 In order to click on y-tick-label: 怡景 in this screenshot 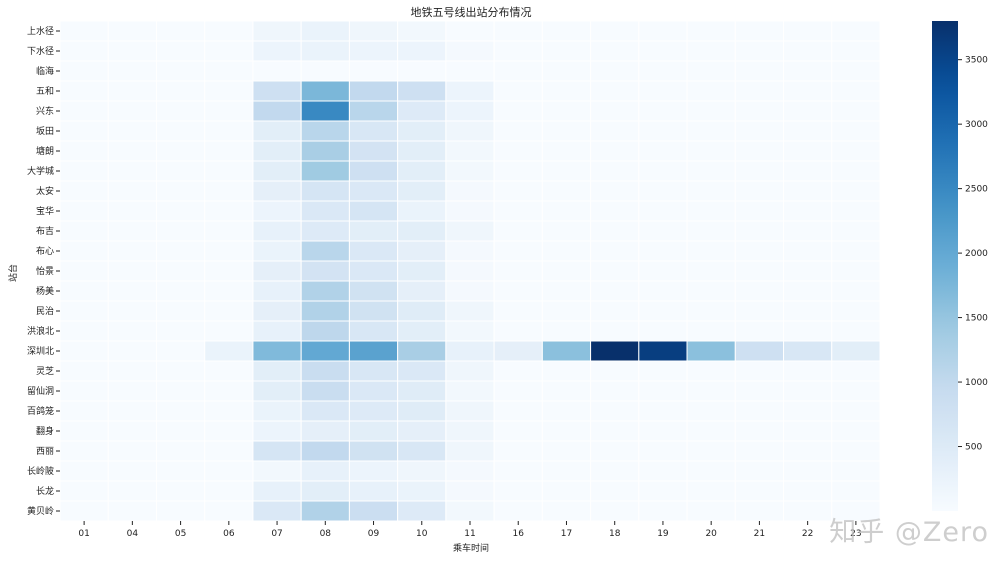, I will do `click(45, 271)`.